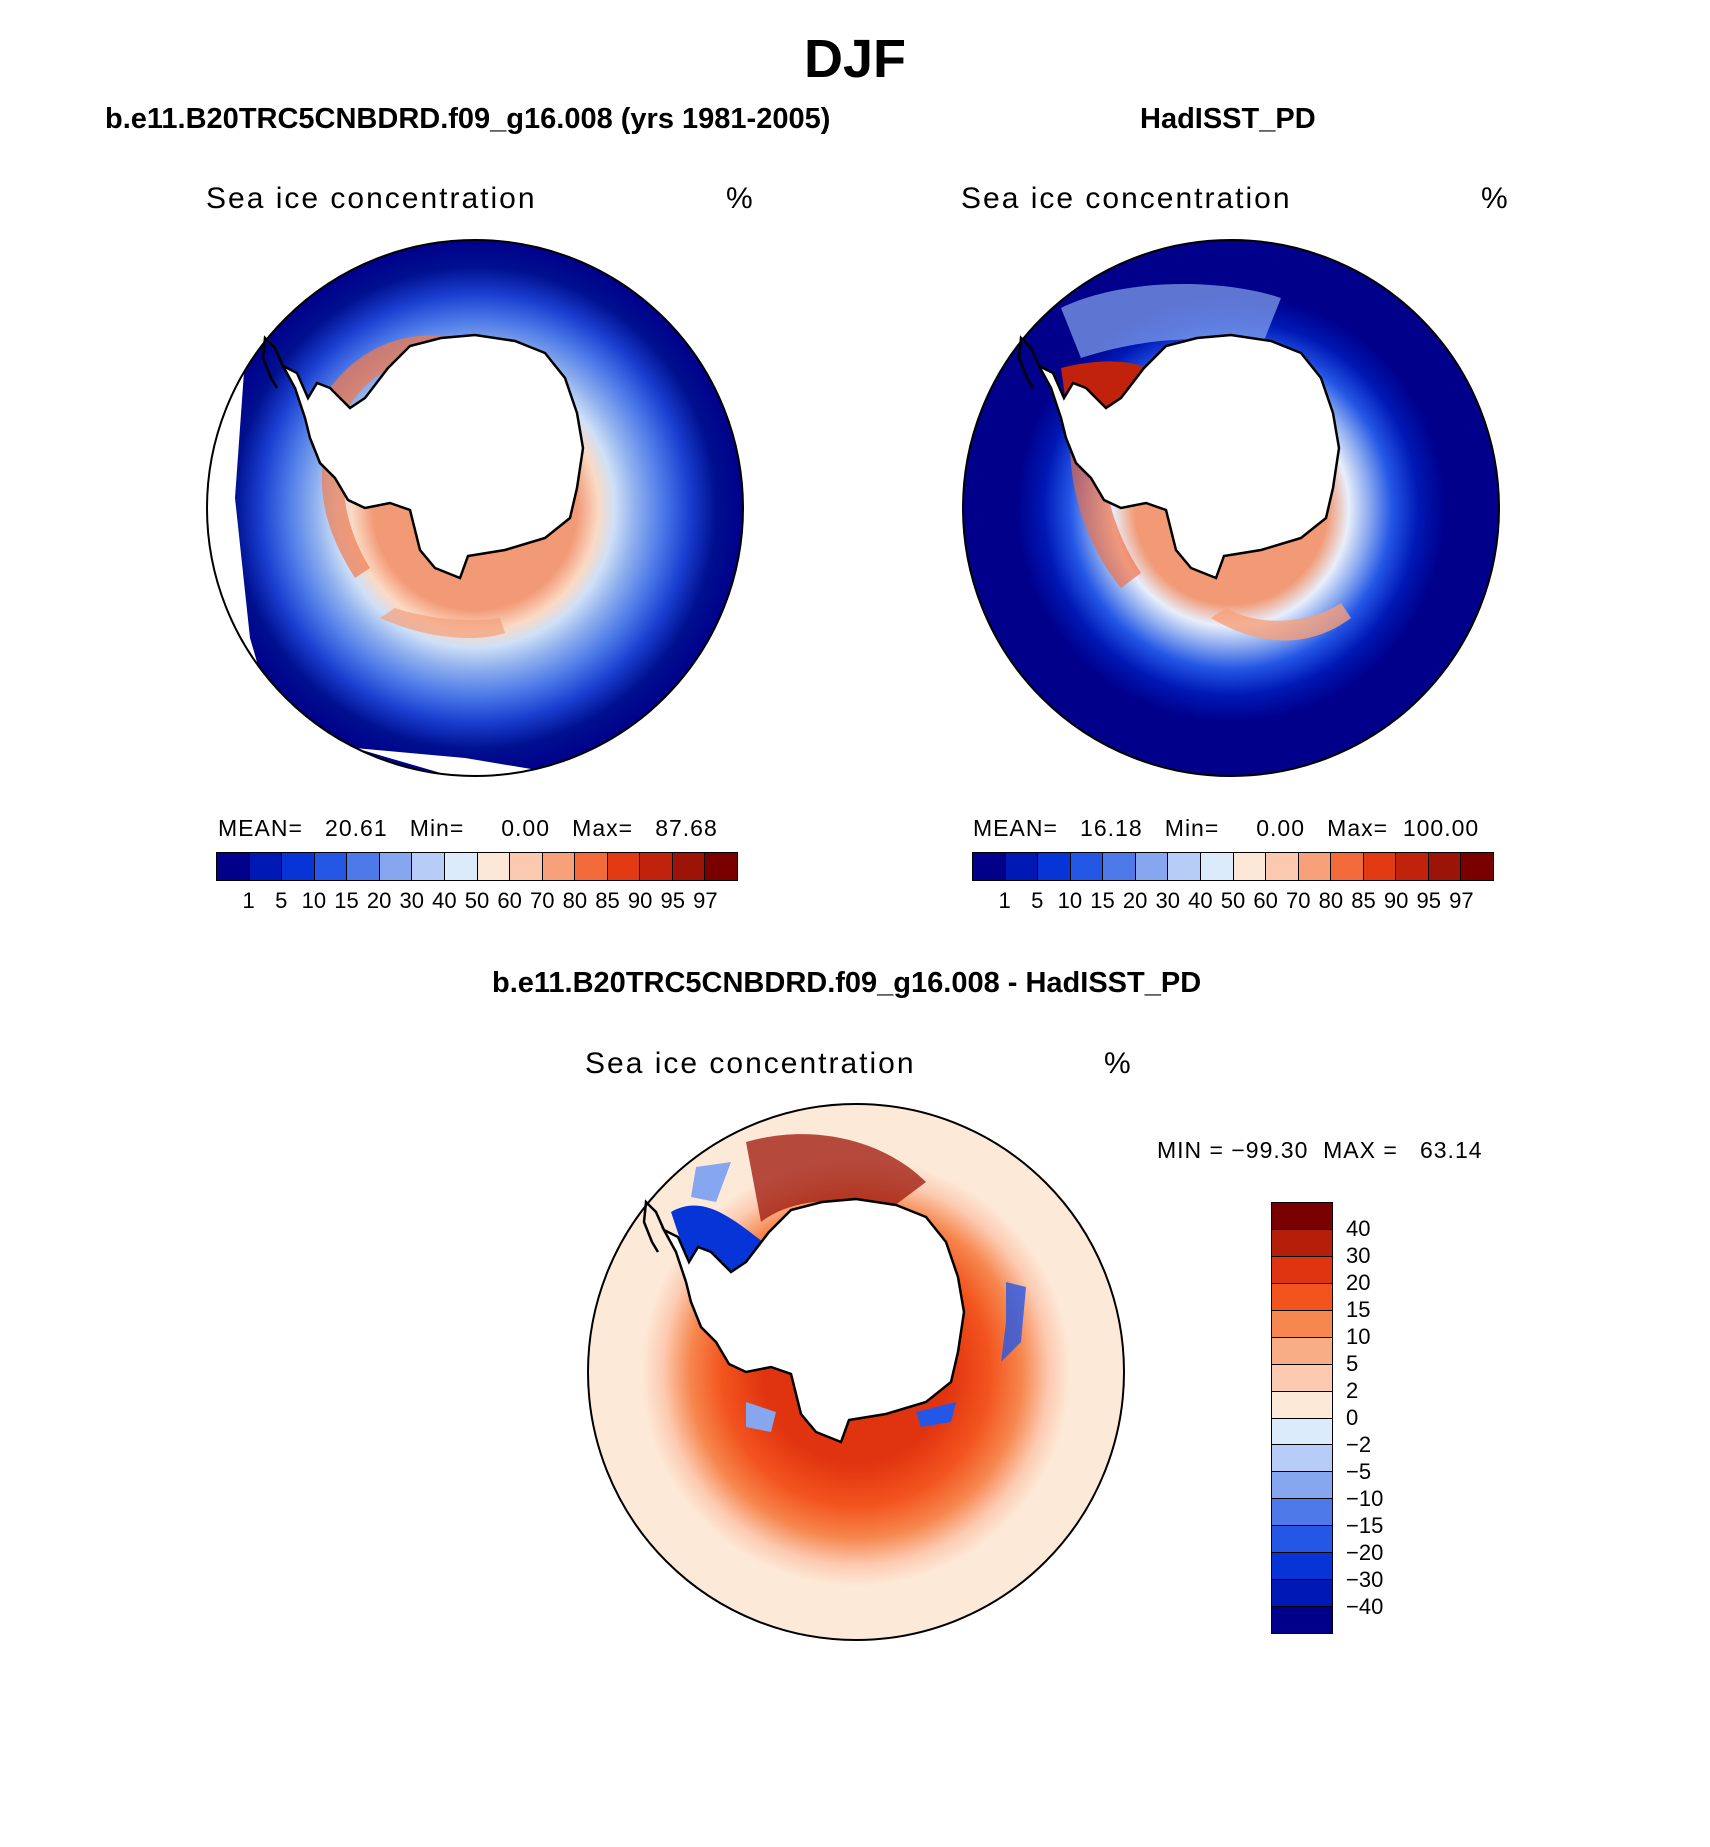 The image size is (1710, 1847). What do you see at coordinates (1265, 900) in the screenshot?
I see `panel-2-colorbar-tick-label: 60` at bounding box center [1265, 900].